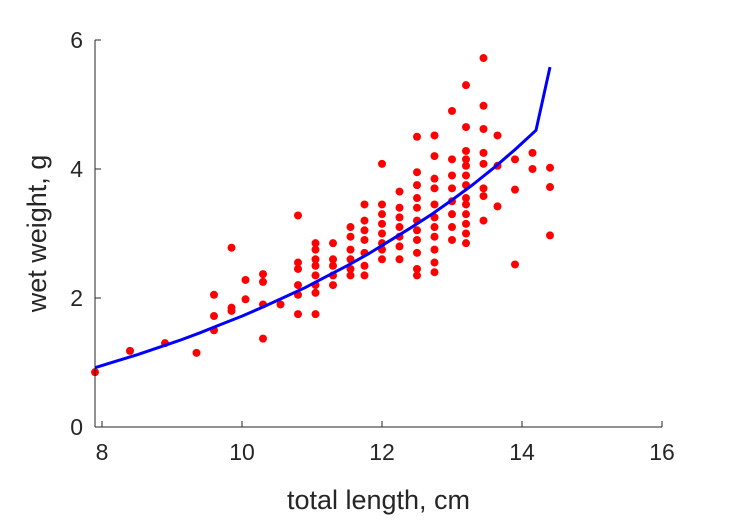 This screenshot has width=729, height=521. Describe the element at coordinates (242, 452) in the screenshot. I see `x-tick-label: 10` at that location.